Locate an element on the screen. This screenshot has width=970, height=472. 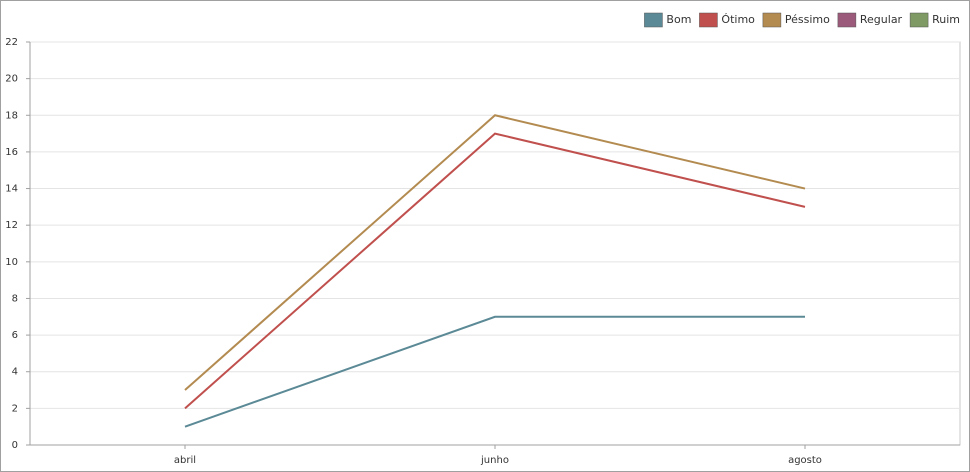
y-tick-label: 10 is located at coordinates (11, 262).